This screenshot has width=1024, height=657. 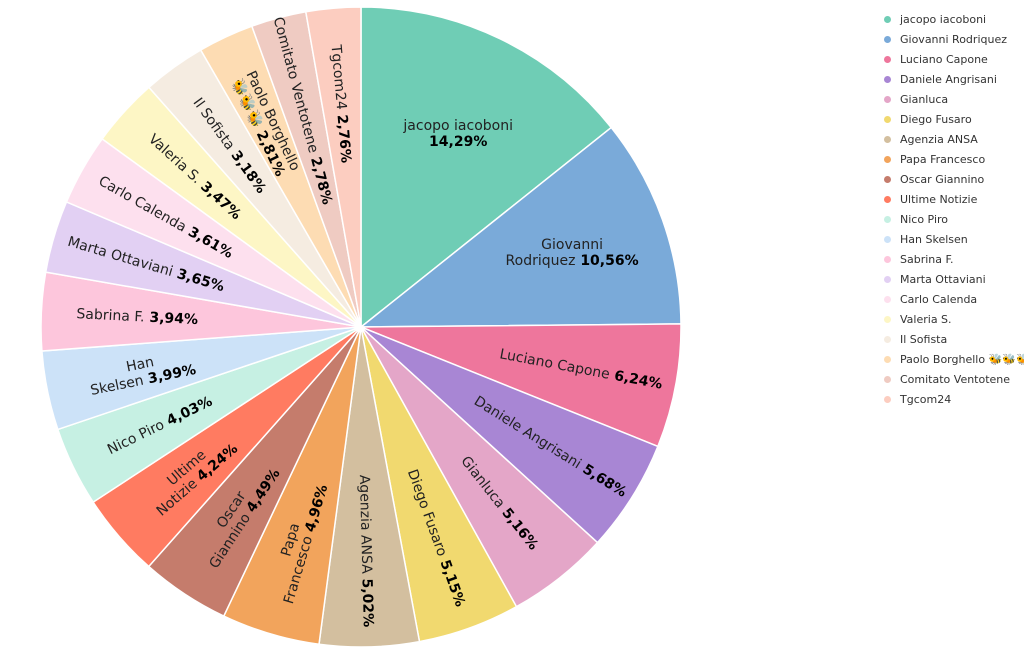 What do you see at coordinates (939, 299) in the screenshot?
I see `legend-label: Carlo Calenda` at bounding box center [939, 299].